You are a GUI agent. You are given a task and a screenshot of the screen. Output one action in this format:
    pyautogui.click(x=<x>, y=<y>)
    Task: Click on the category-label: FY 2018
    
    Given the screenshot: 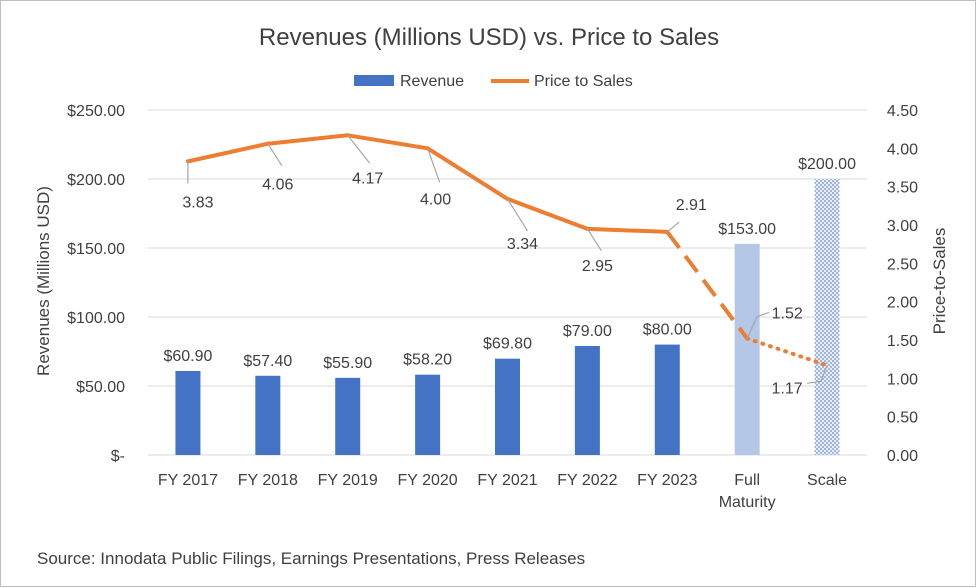 What is the action you would take?
    pyautogui.click(x=268, y=480)
    